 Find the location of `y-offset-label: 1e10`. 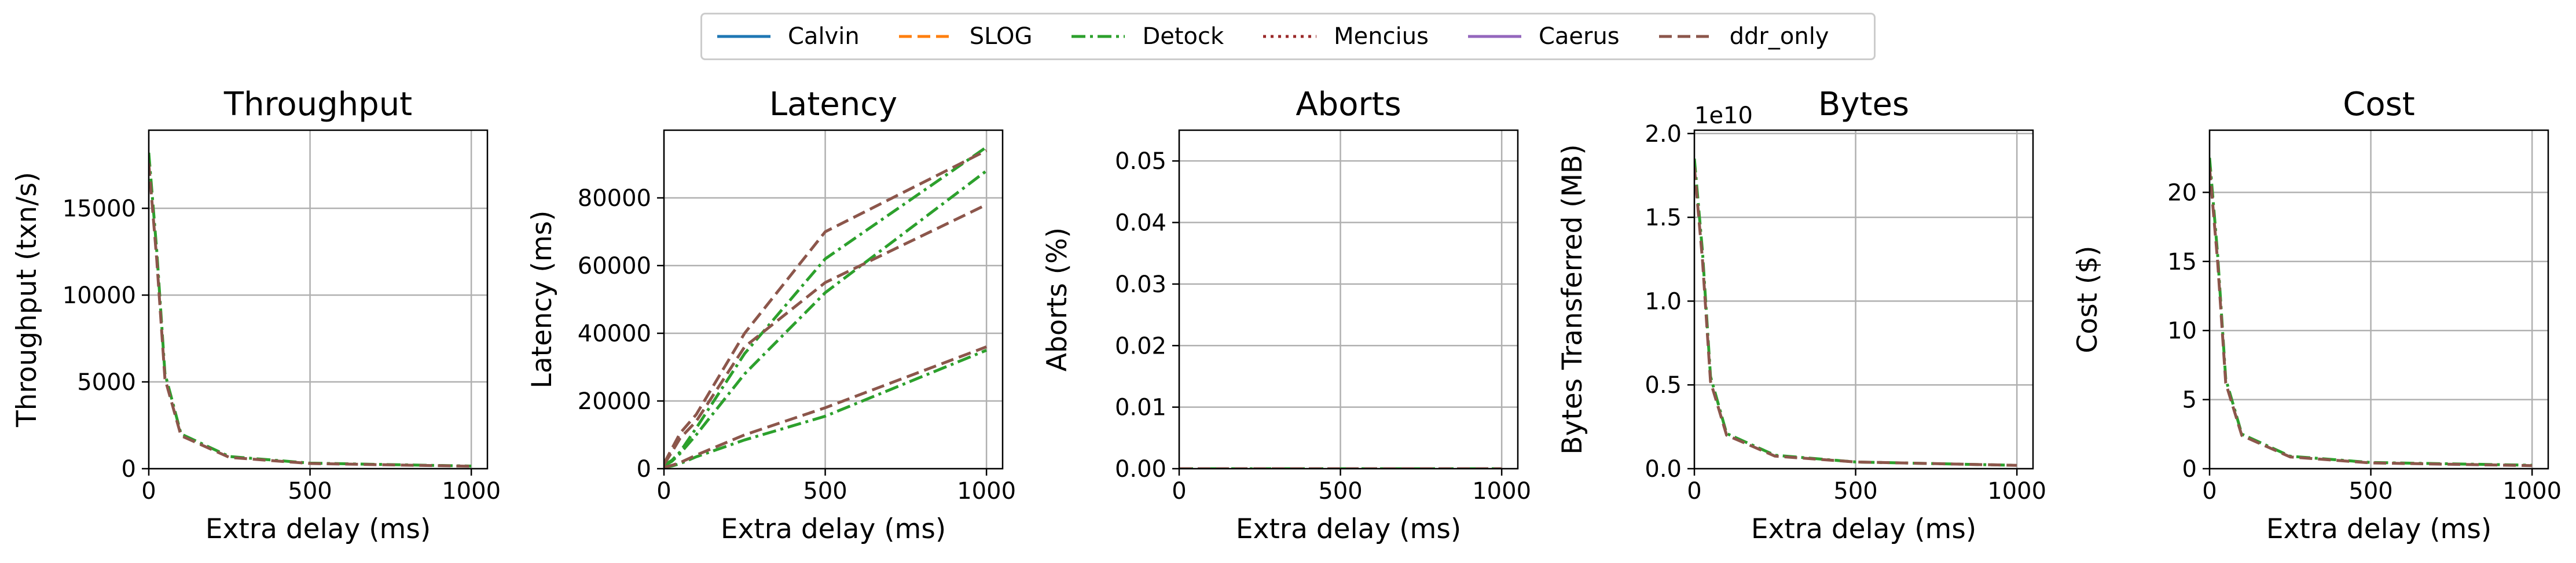

y-offset-label: 1e10 is located at coordinates (1723, 116).